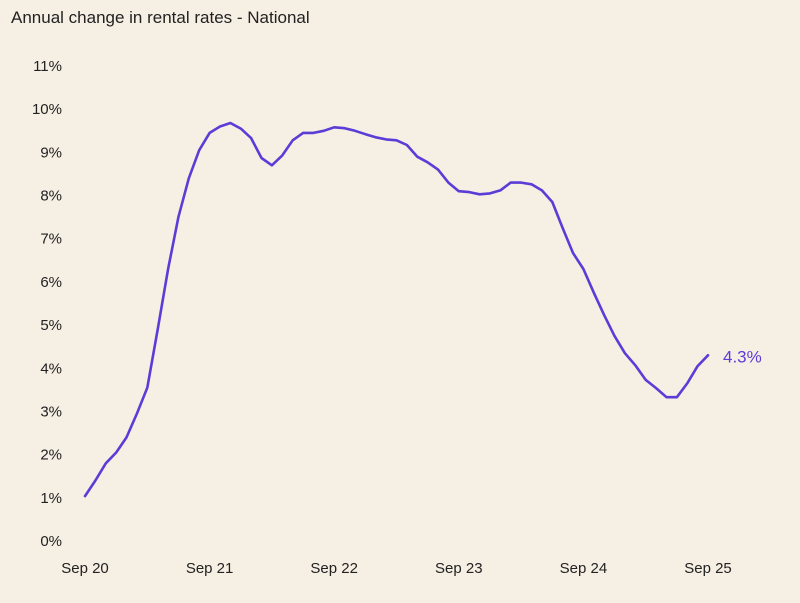  I want to click on x-tick-label: Sep 25, so click(708, 568).